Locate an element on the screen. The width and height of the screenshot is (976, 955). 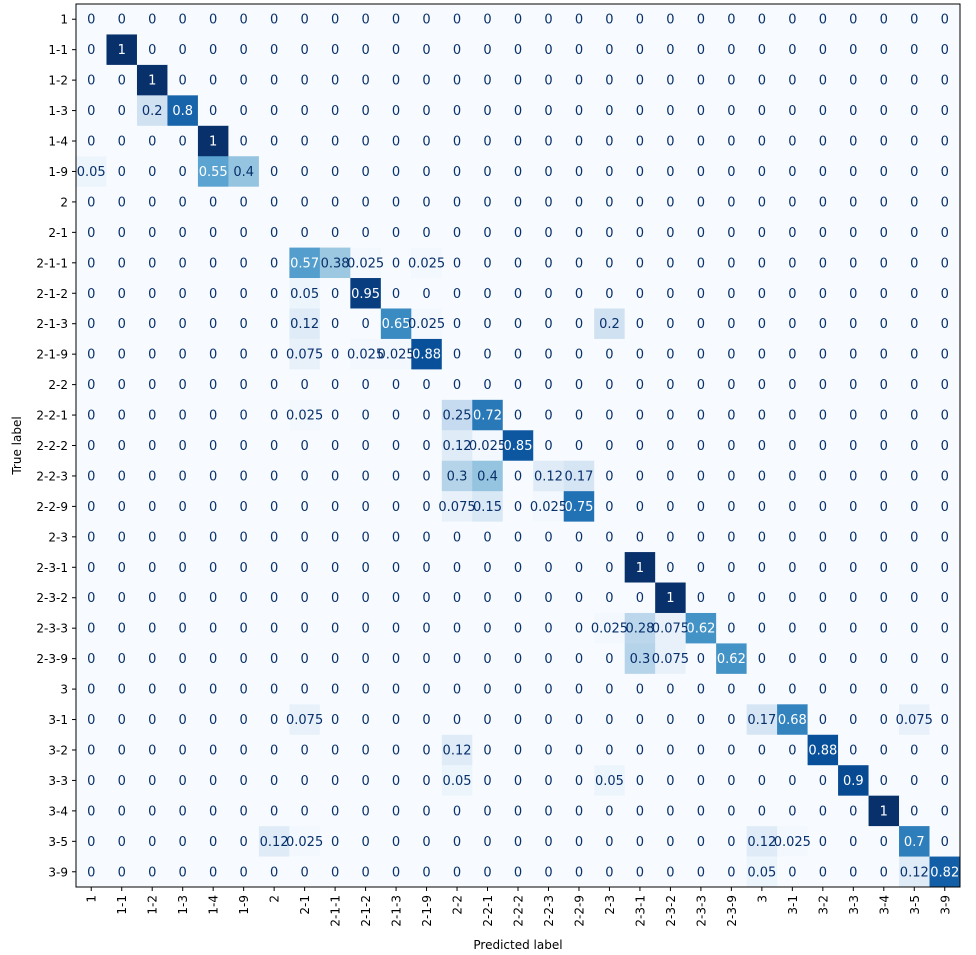
x-tick-label: 3-3 is located at coordinates (854, 905).